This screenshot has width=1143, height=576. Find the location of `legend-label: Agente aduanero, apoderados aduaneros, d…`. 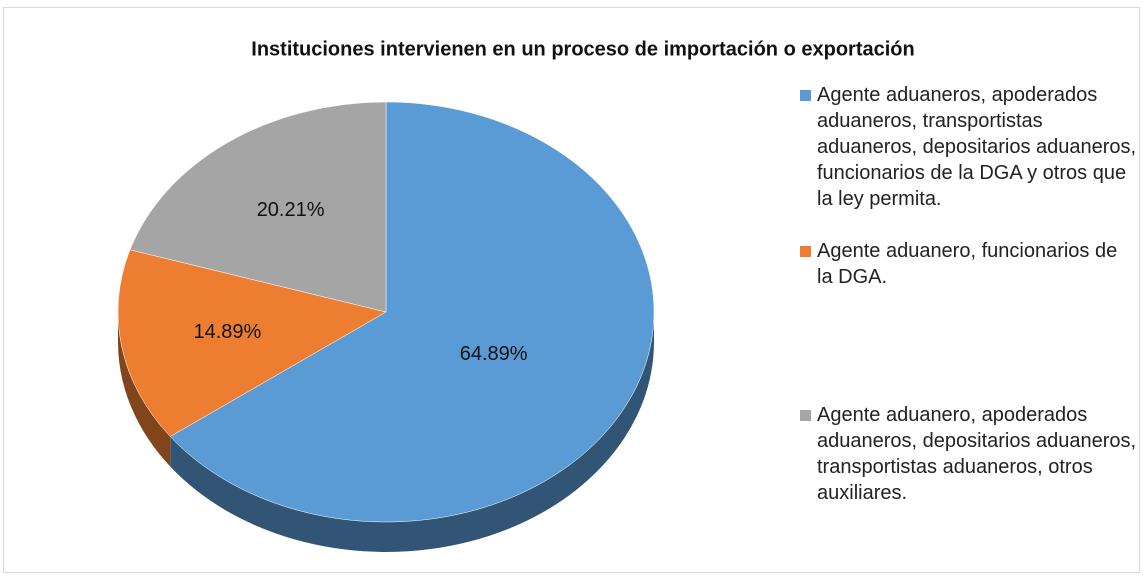

legend-label: Agente aduanero, apoderados aduaneros, d… is located at coordinates (977, 454).